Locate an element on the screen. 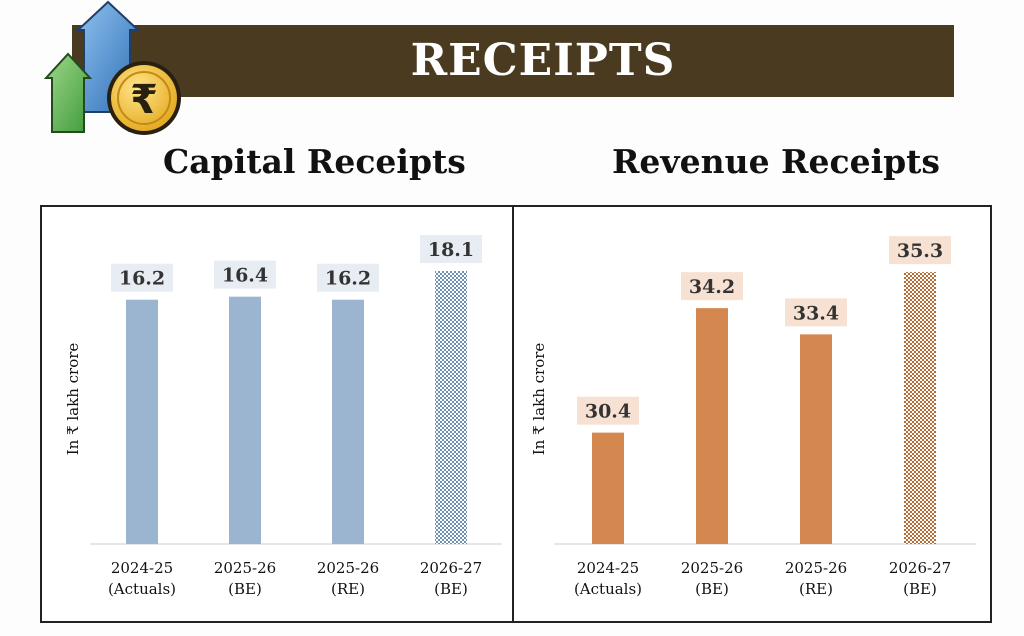 This screenshot has height=636, width=1024. revenue-category-label-2-line-1: 2025-26 is located at coordinates (712, 568).